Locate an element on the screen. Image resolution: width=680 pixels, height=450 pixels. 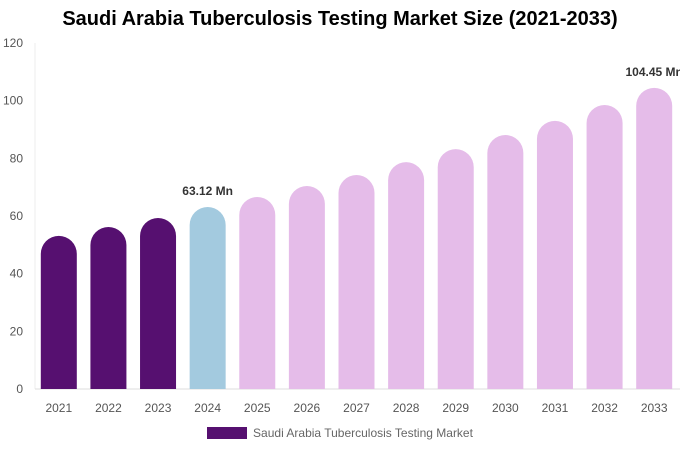
x-tick-label: 2030 is located at coordinates (505, 408).